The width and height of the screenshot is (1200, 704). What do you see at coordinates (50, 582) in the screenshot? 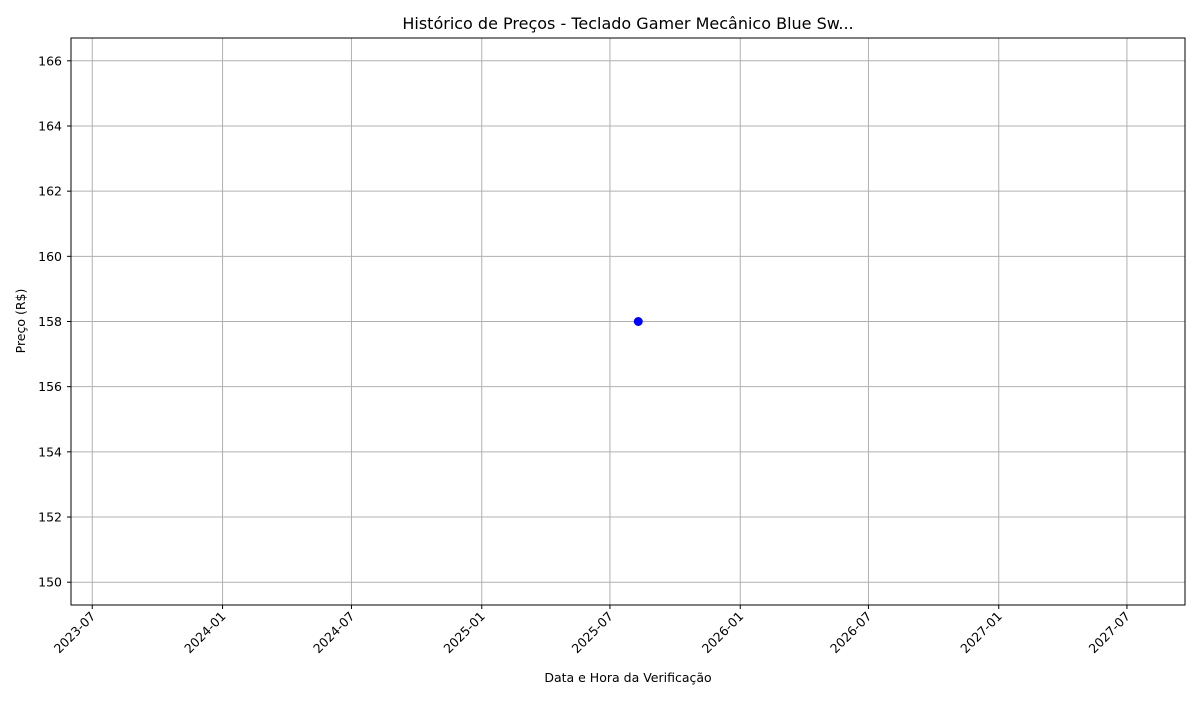
I see `y-tick-label: 150` at bounding box center [50, 582].